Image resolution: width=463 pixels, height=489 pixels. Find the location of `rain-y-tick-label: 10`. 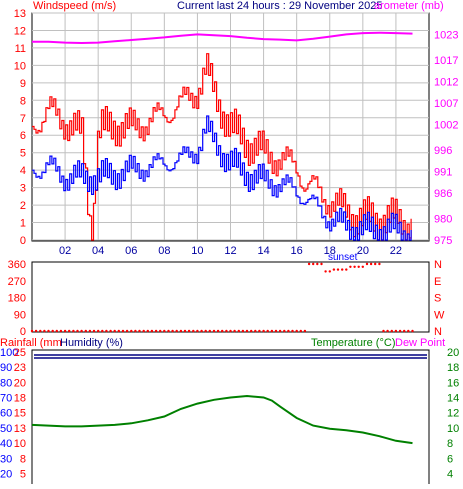

rain-y-tick-label: 10 is located at coordinates (20, 444).